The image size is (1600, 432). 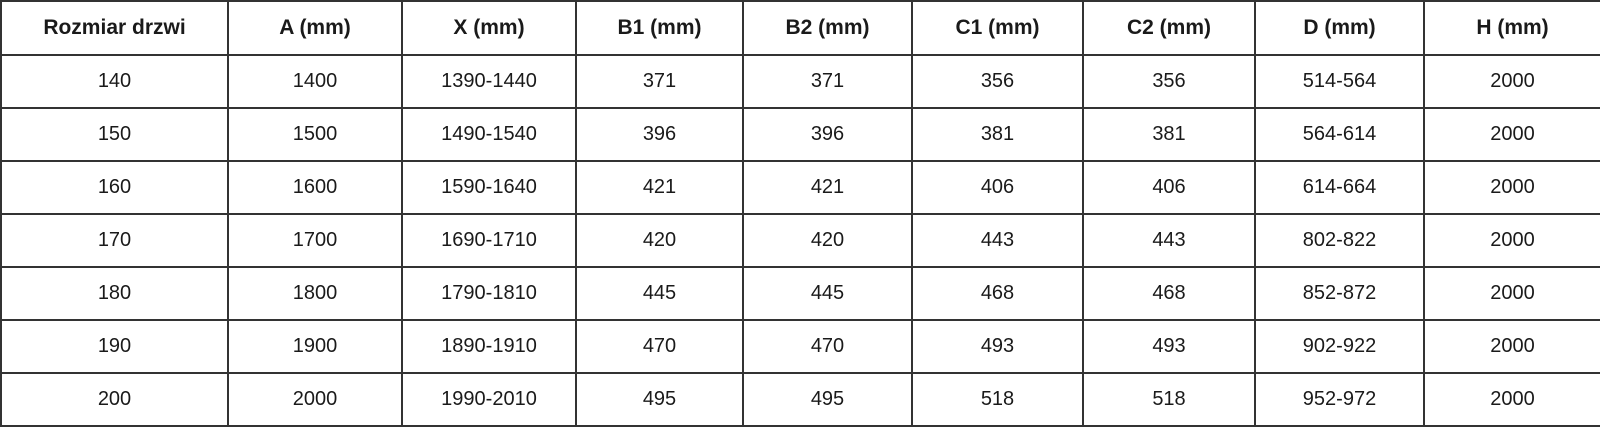 What do you see at coordinates (1339, 81) in the screenshot?
I see `table-cell: 514-564` at bounding box center [1339, 81].